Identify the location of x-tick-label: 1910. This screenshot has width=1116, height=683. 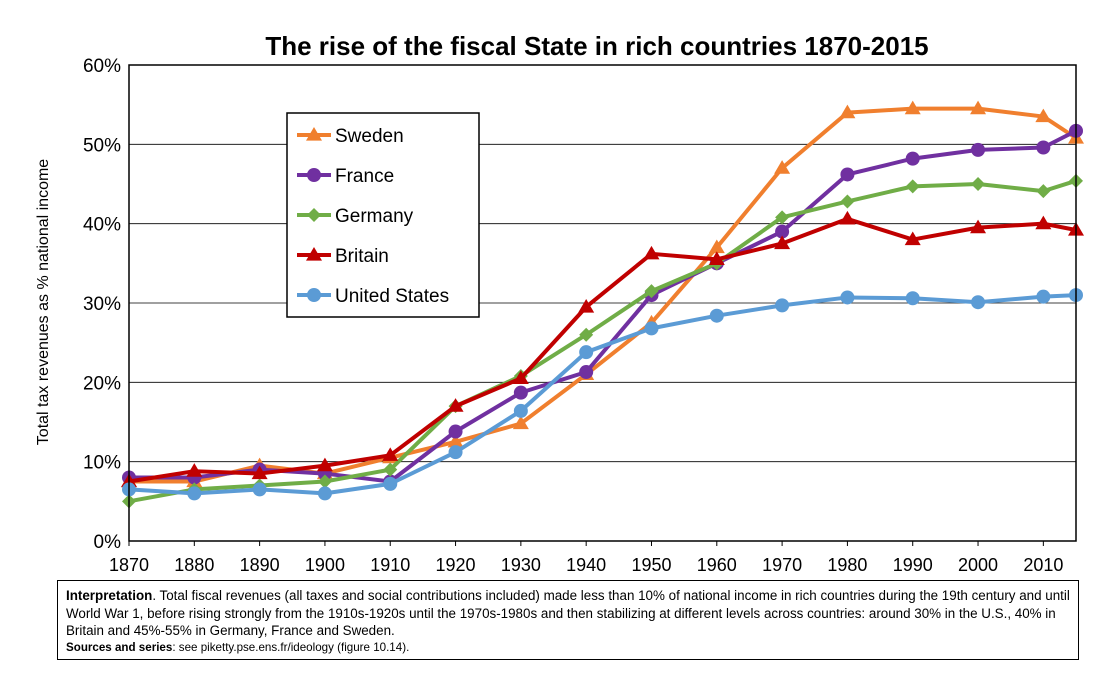
(390, 565).